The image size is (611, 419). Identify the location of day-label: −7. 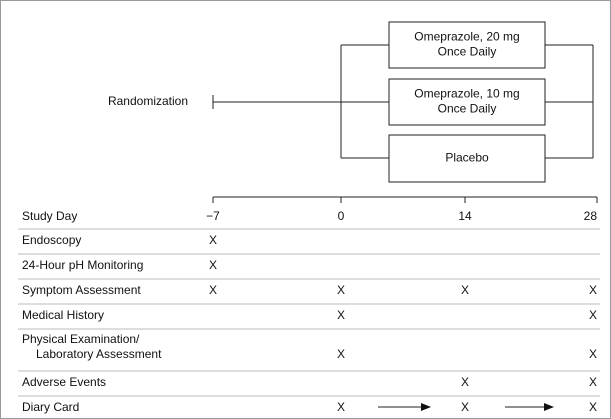
(213, 216).